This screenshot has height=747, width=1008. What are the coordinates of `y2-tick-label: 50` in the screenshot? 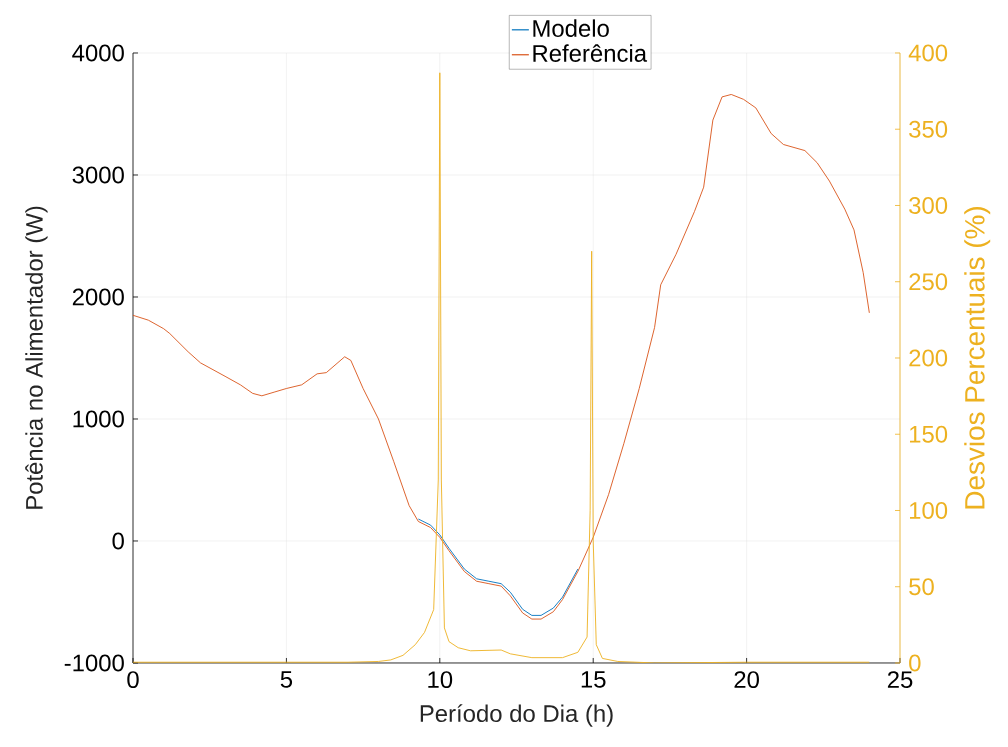 It's located at (921, 587).